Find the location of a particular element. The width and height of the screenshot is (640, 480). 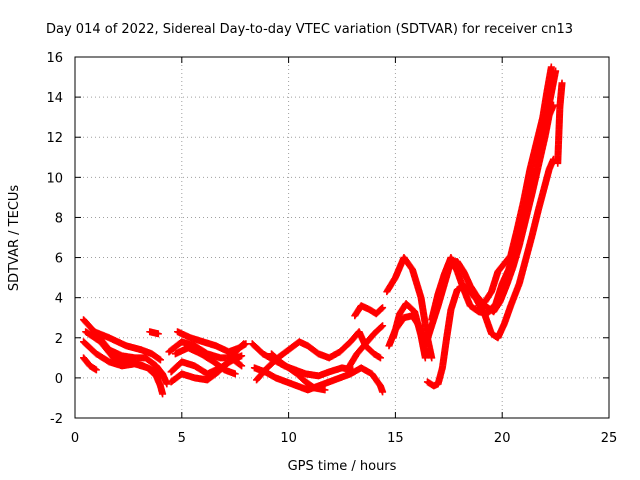

x-tick-label: 0 is located at coordinates (75, 438).